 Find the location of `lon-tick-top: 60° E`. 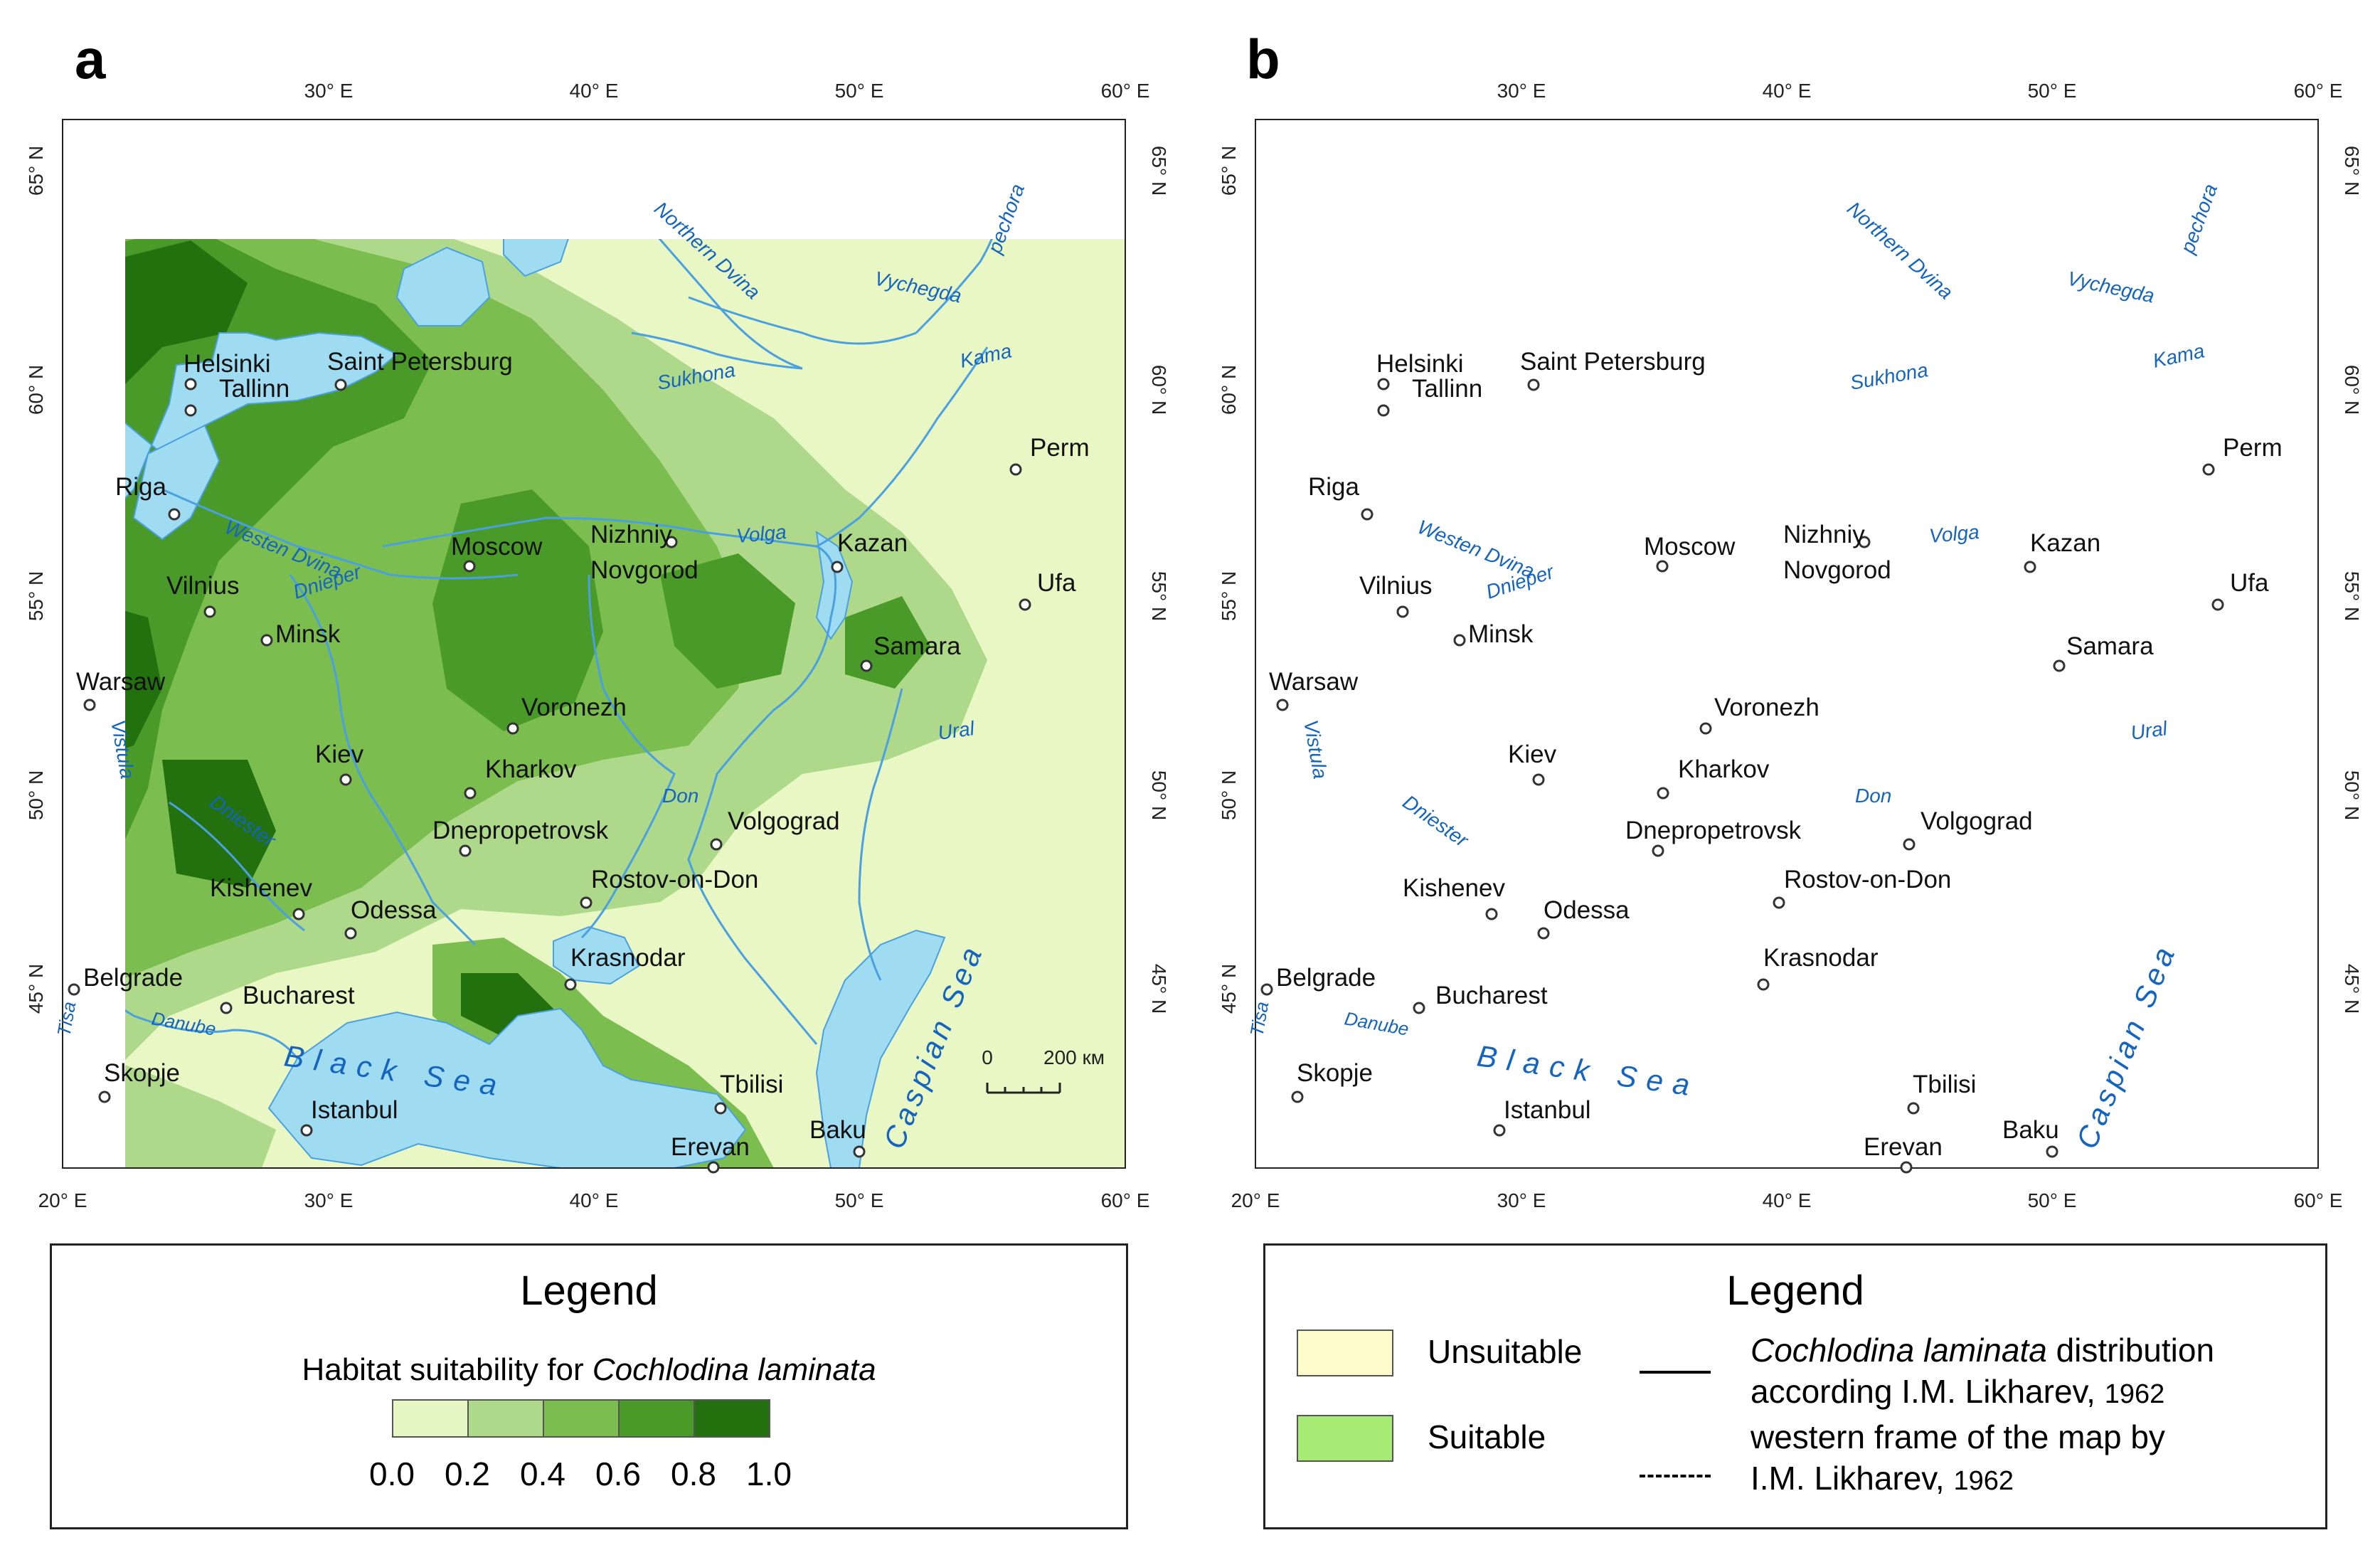

lon-tick-top: 60° E is located at coordinates (1125, 91).